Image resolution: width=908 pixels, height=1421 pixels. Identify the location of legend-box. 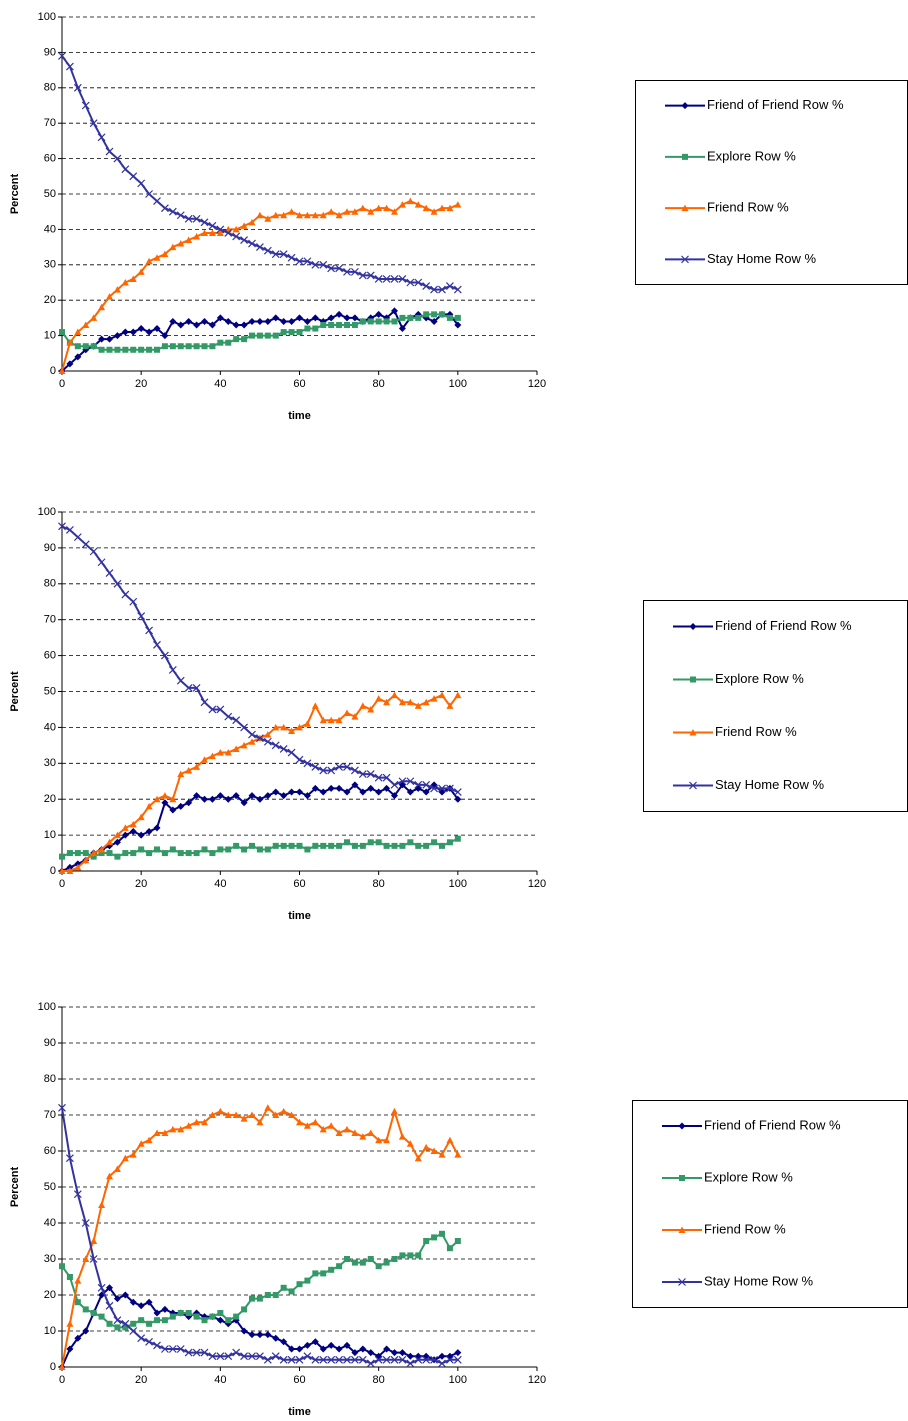
(770, 1204).